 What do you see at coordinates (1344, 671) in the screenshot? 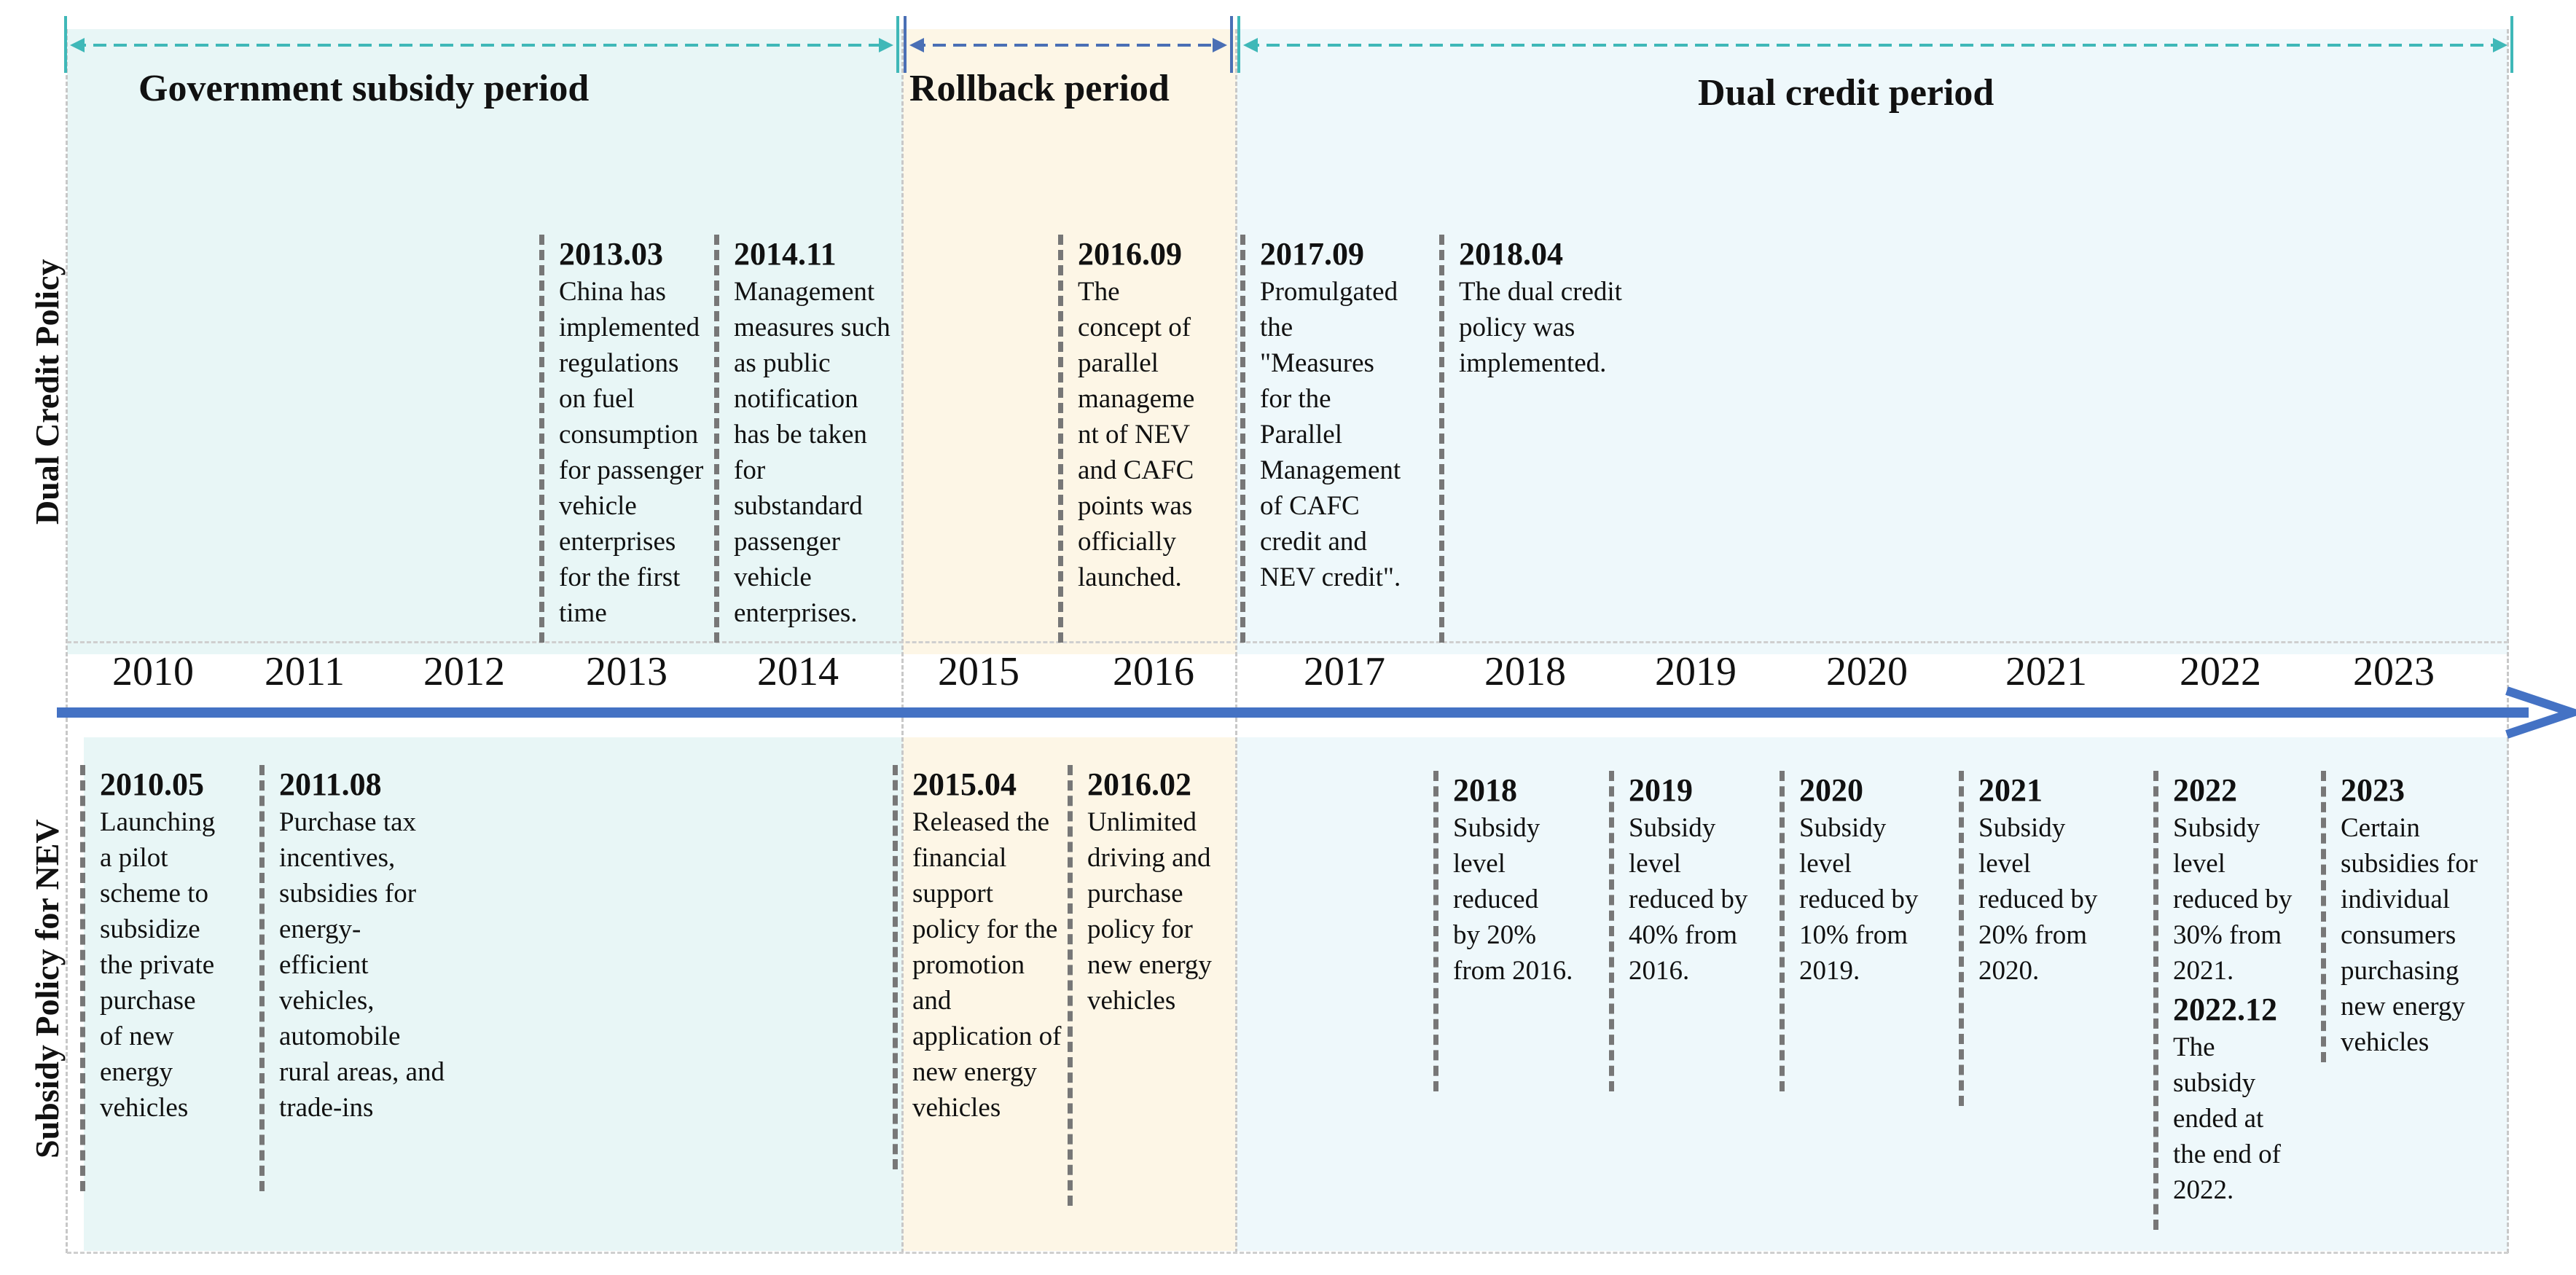
I see `year-label: 2017` at bounding box center [1344, 671].